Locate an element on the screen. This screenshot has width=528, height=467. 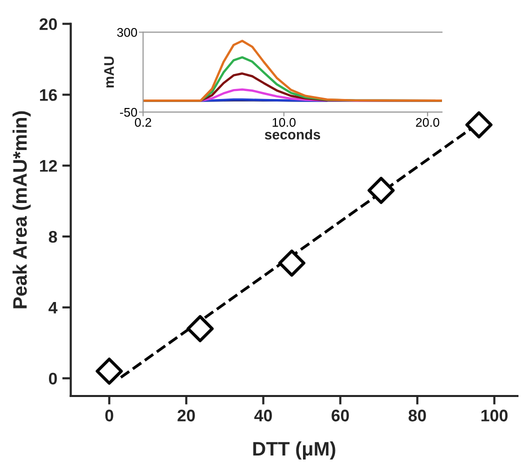
x-tick-label: 20 is located at coordinates (186, 416).